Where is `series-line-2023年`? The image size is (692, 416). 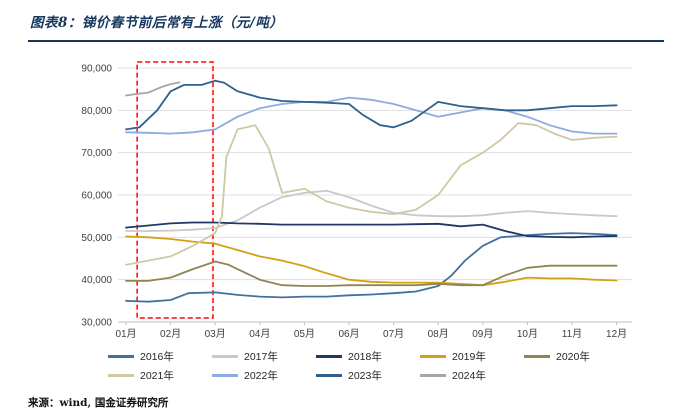
series-line-2023年 is located at coordinates (371, 105).